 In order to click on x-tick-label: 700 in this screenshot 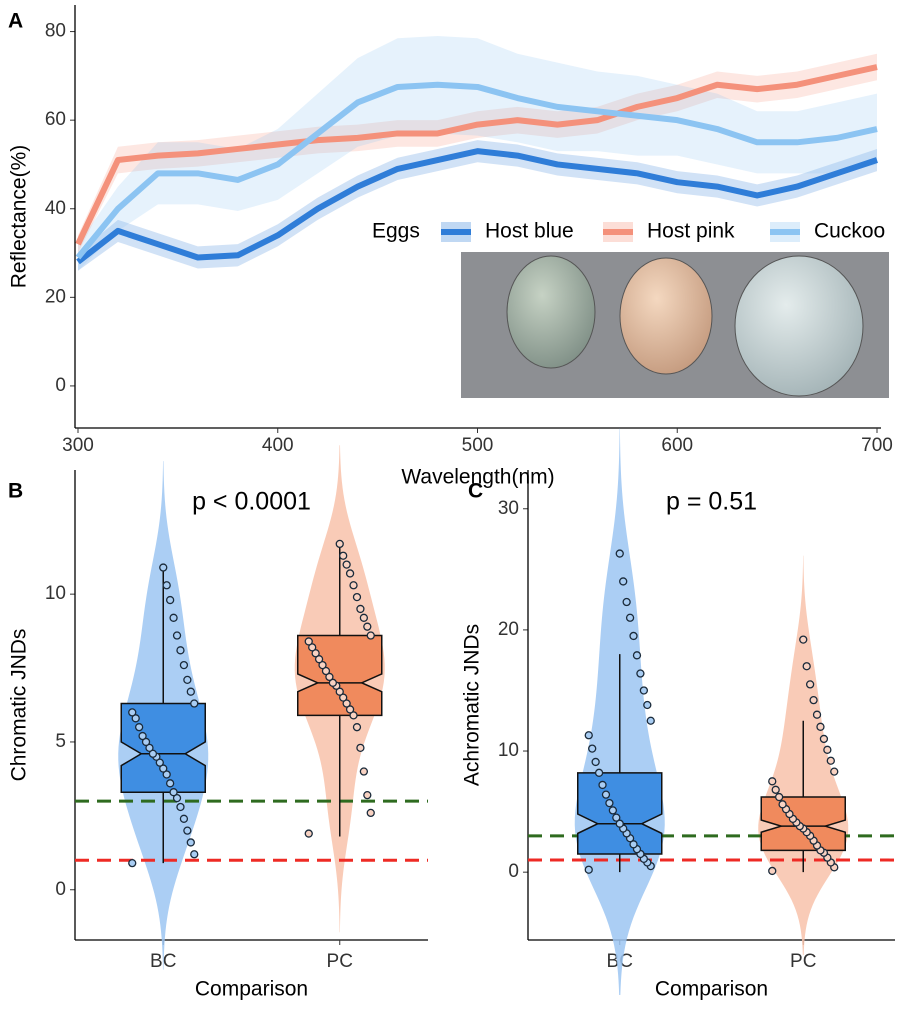, I will do `click(877, 445)`.